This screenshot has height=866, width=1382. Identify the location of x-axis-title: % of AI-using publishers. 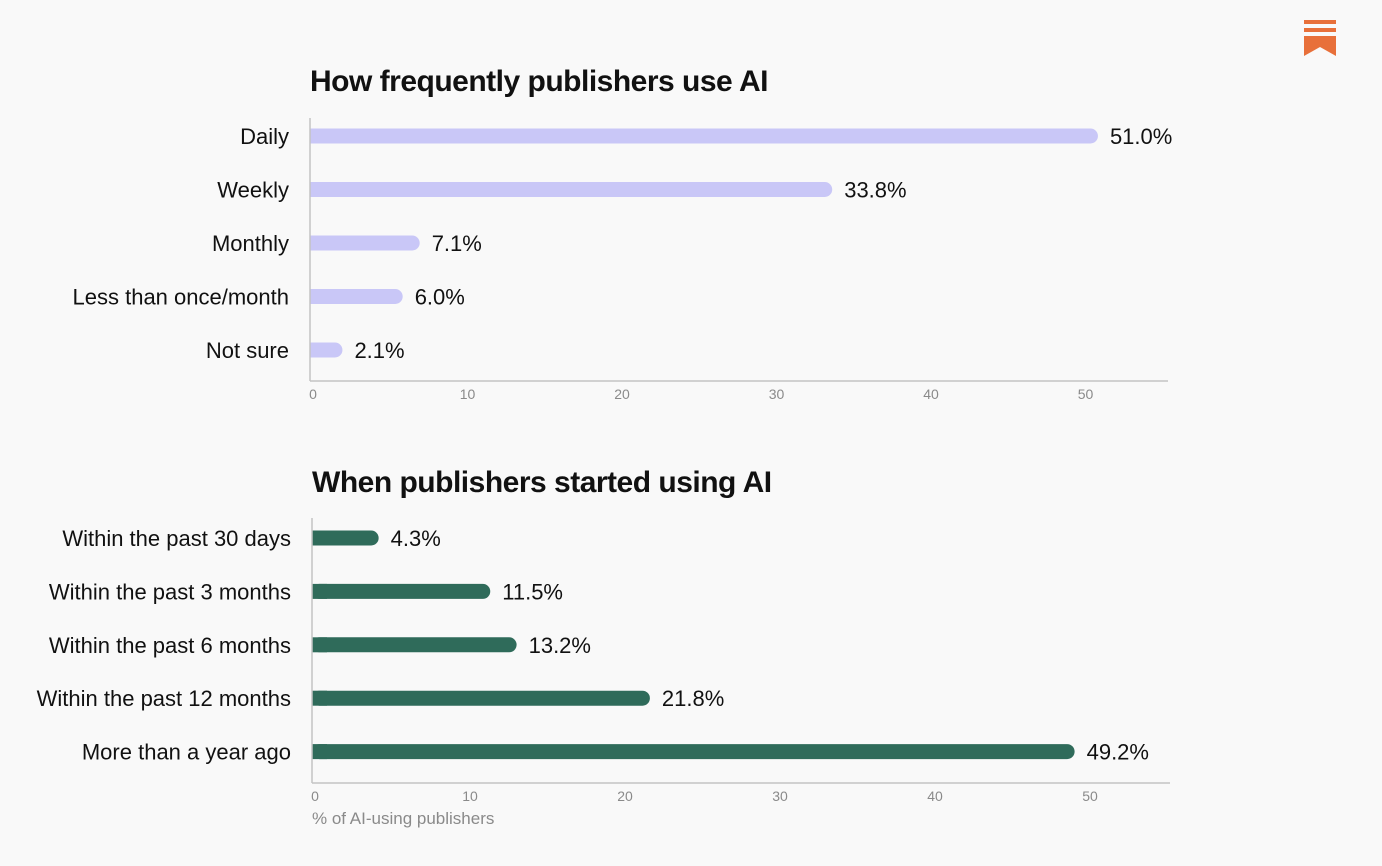
(403, 818).